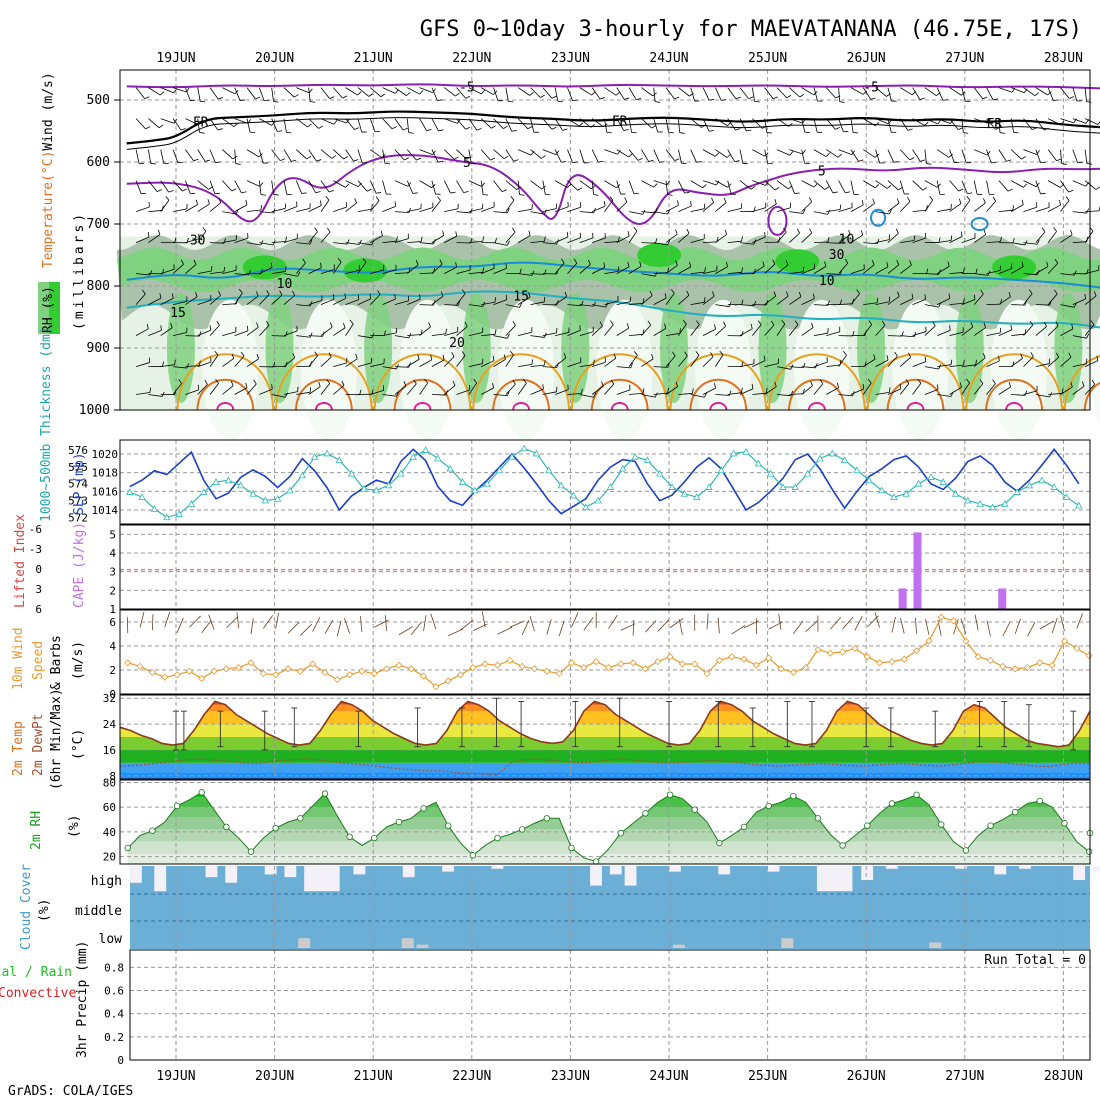 The image size is (1100, 1100). I want to click on rh-marker, so click(152, 830).